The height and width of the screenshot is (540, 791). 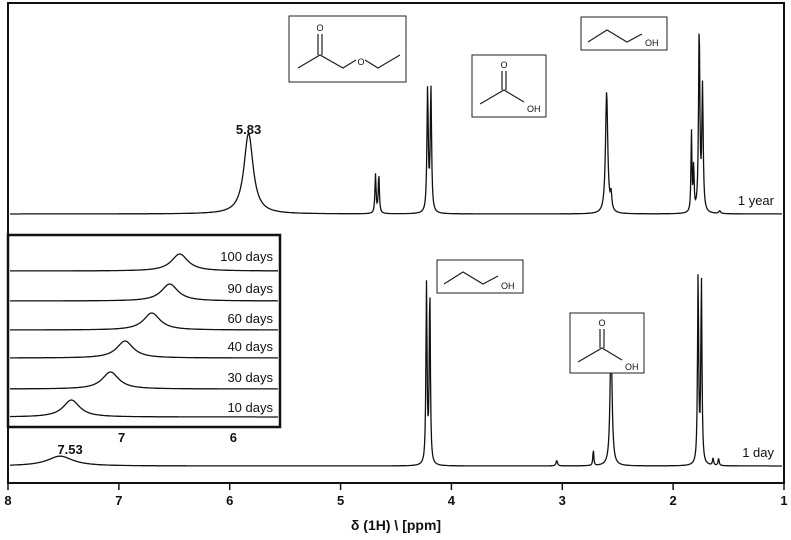 I want to click on x-tick-label: 6, so click(x=229, y=500).